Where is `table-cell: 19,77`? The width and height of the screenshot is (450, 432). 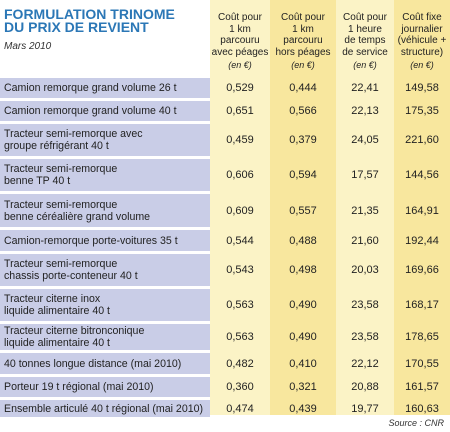 table-cell: 19,77 is located at coordinates (365, 408).